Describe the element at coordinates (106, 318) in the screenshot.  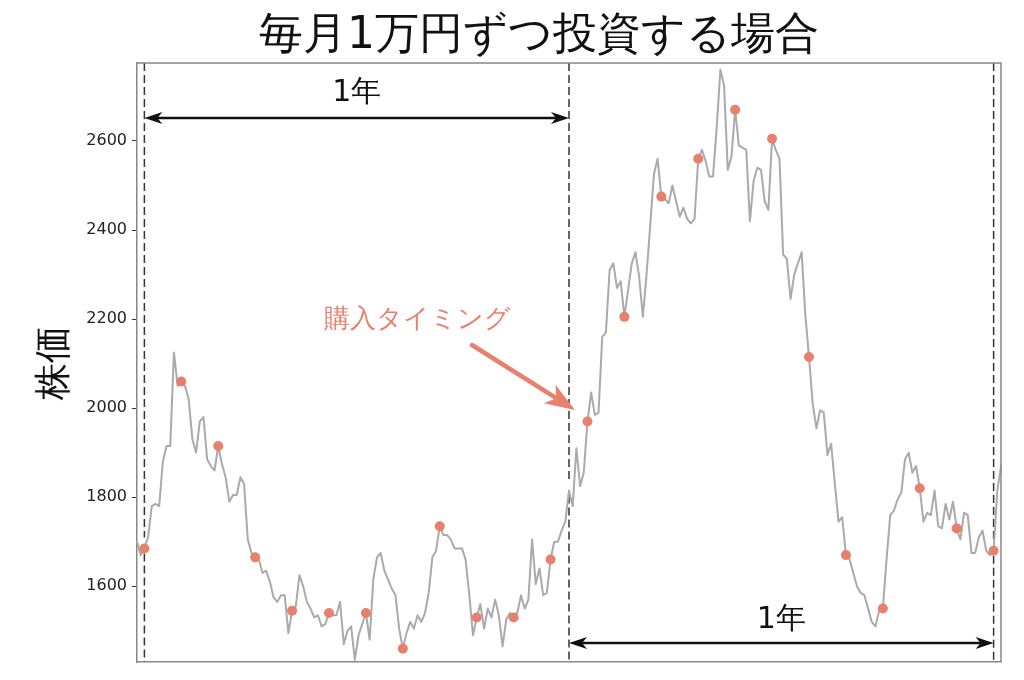
I see `y-tick-label: 2200` at that location.